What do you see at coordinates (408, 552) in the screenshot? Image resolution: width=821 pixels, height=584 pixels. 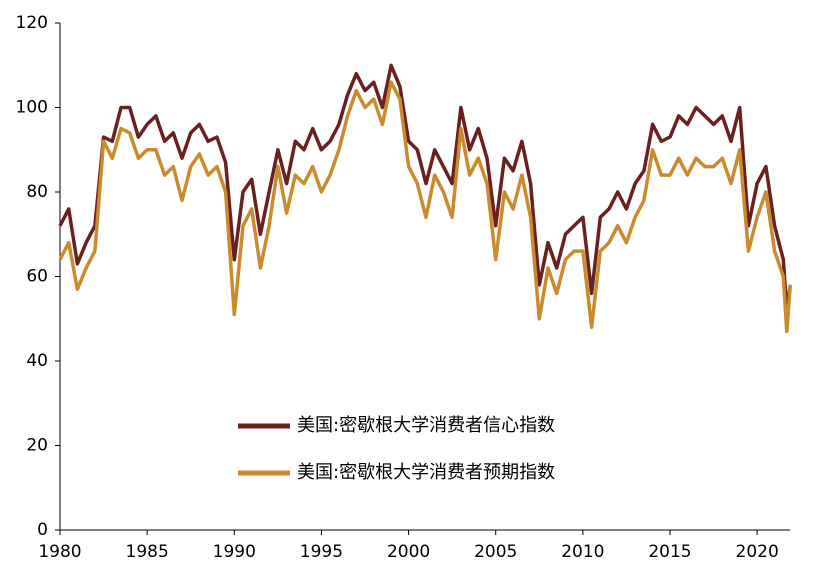 I see `x-tick-label: 2000` at bounding box center [408, 552].